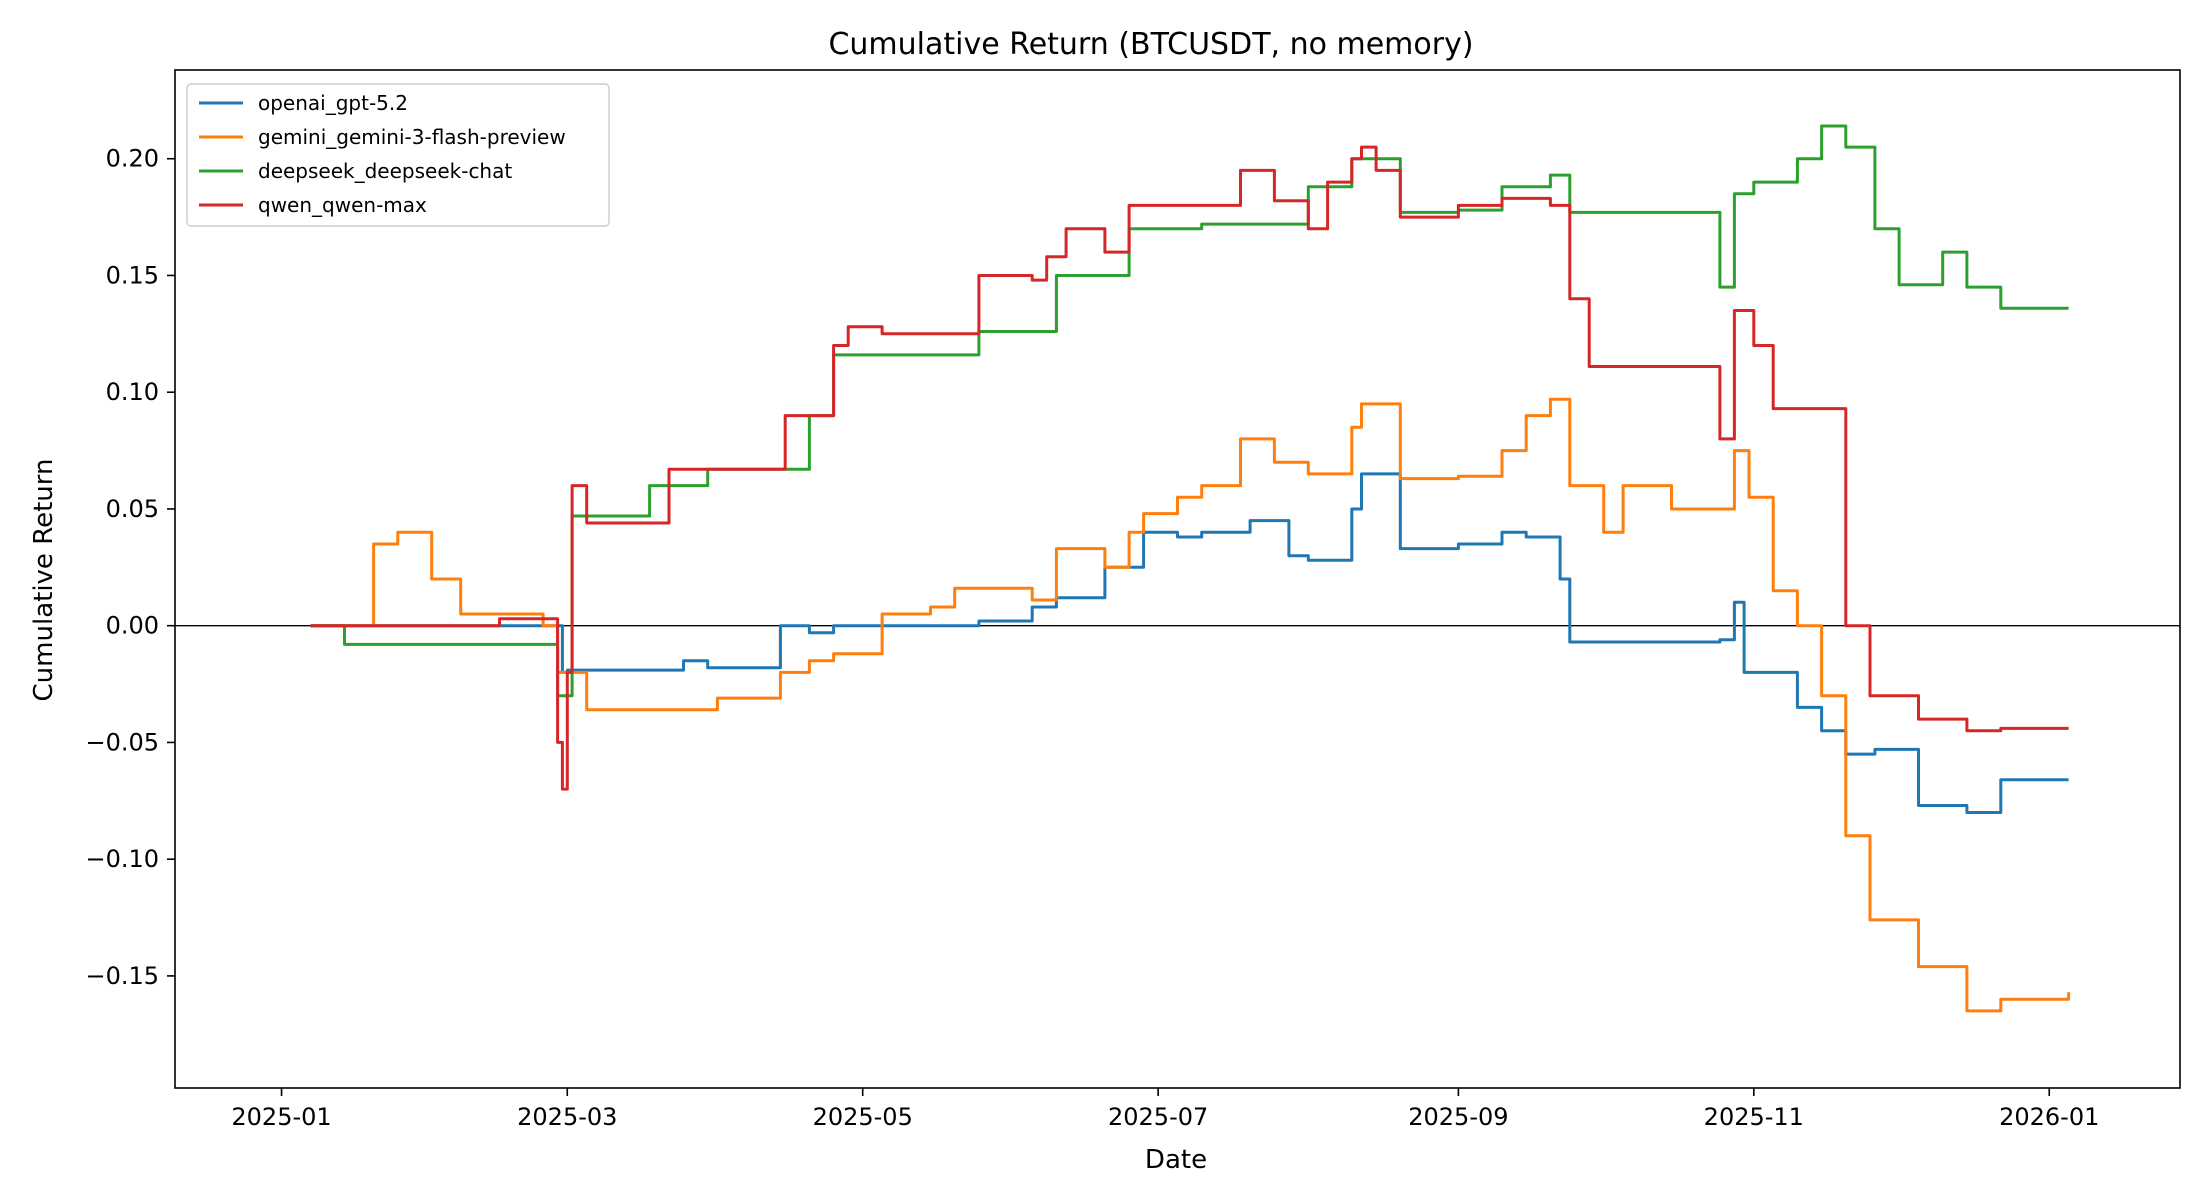 The image size is (2200, 1204). I want to click on y-axis-label: Cumulative Return, so click(44, 580).